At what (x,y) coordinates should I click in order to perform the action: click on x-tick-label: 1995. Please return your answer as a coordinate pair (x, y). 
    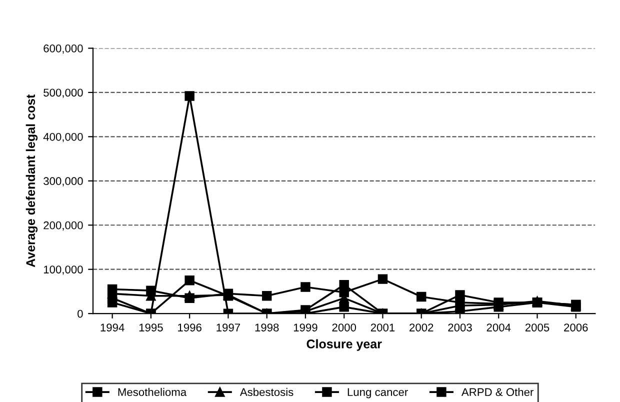
    Looking at the image, I should click on (151, 328).